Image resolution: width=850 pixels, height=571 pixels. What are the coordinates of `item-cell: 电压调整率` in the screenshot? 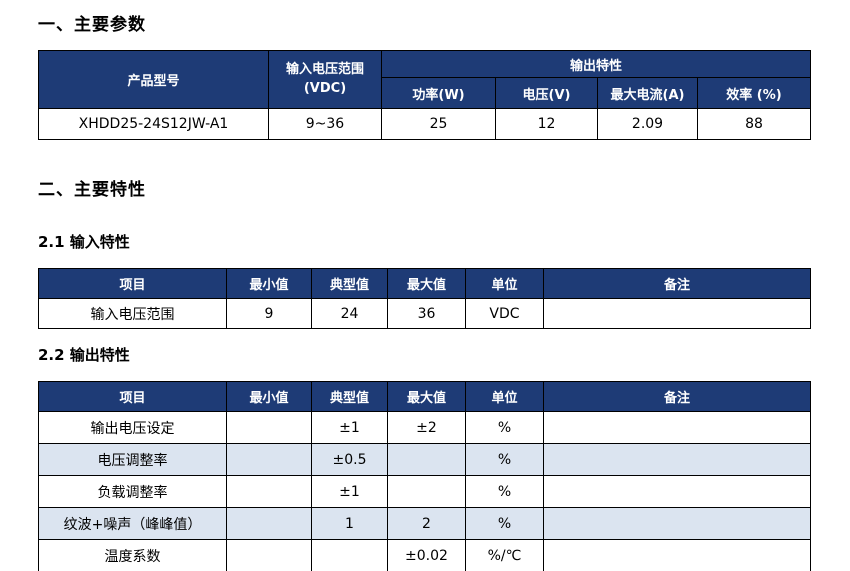 It's located at (132, 459).